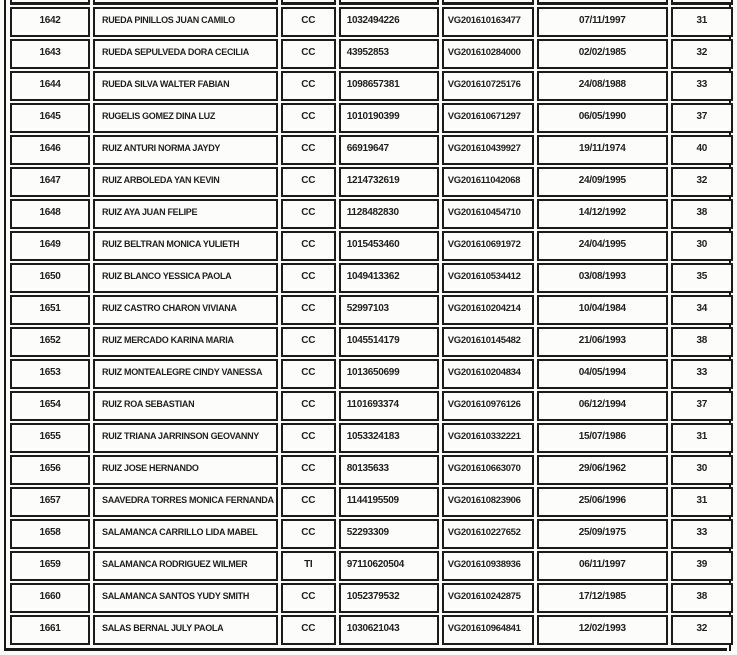  What do you see at coordinates (50, 182) in the screenshot?
I see `cell-index: 1647` at bounding box center [50, 182].